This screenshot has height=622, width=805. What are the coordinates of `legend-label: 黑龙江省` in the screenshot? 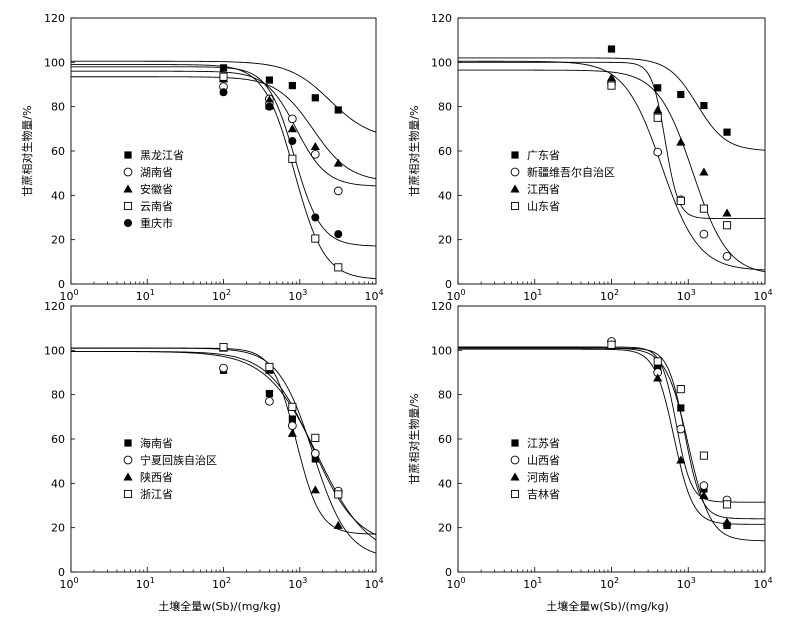 It's located at (162, 155).